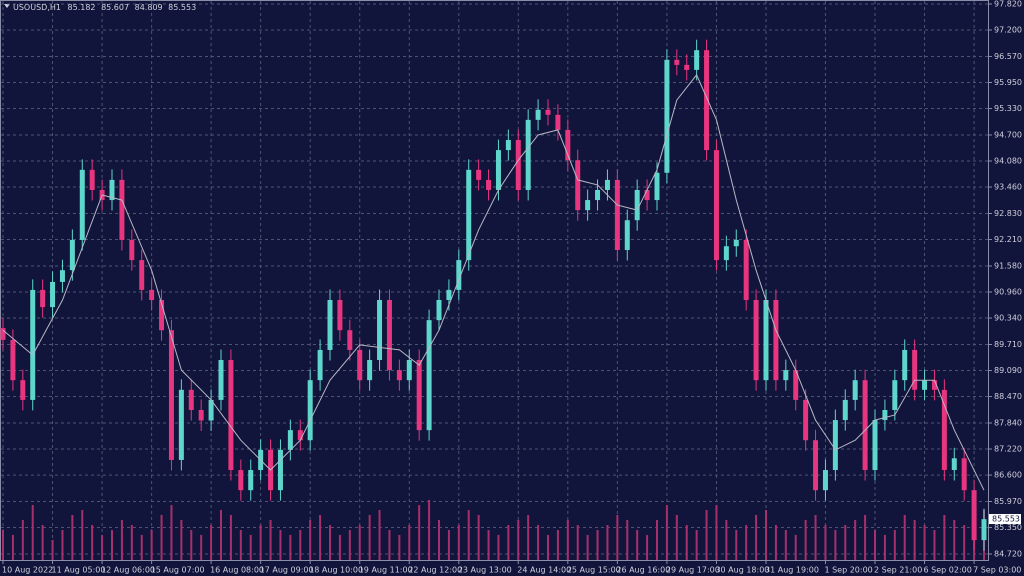 Image resolution: width=1024 pixels, height=576 pixels. What do you see at coordinates (485, 570) in the screenshot?
I see `x-tick-label: 23 Aug 13:00` at bounding box center [485, 570].